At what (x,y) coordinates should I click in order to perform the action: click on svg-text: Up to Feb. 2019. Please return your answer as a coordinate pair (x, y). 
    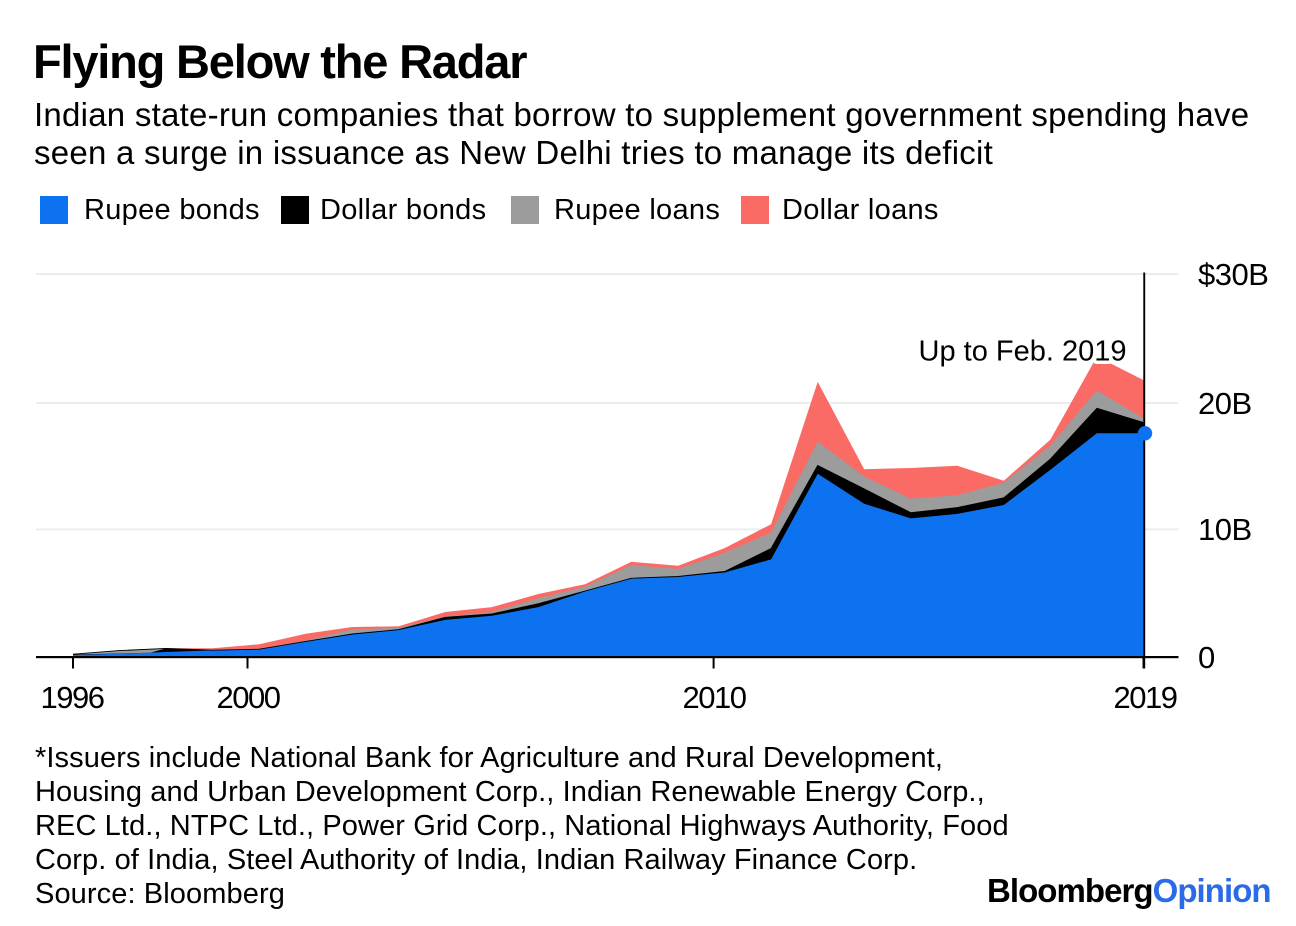
    Looking at the image, I should click on (1023, 352).